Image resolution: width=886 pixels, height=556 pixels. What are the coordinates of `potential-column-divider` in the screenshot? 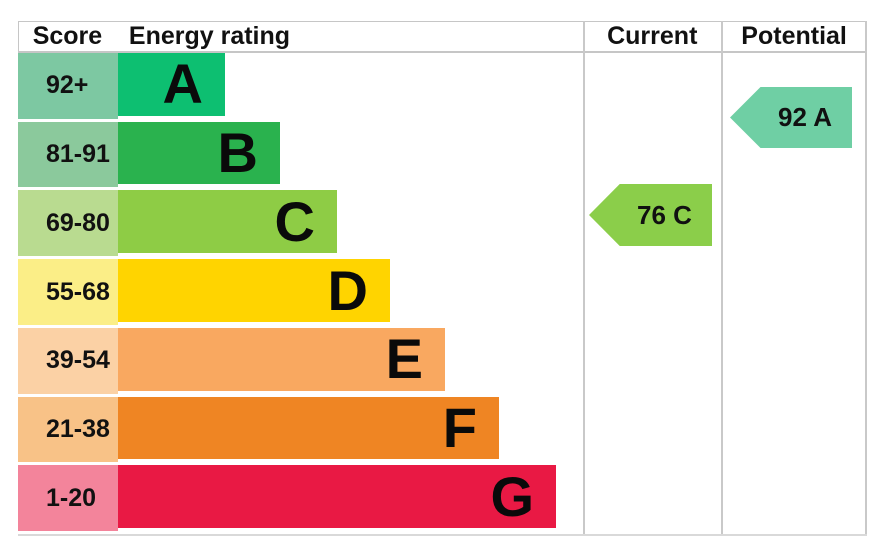 It's located at (722, 277).